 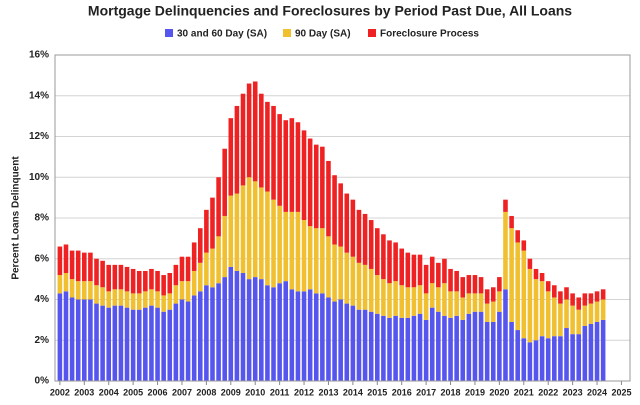 I want to click on x-tick-label: 2019, so click(x=475, y=392).